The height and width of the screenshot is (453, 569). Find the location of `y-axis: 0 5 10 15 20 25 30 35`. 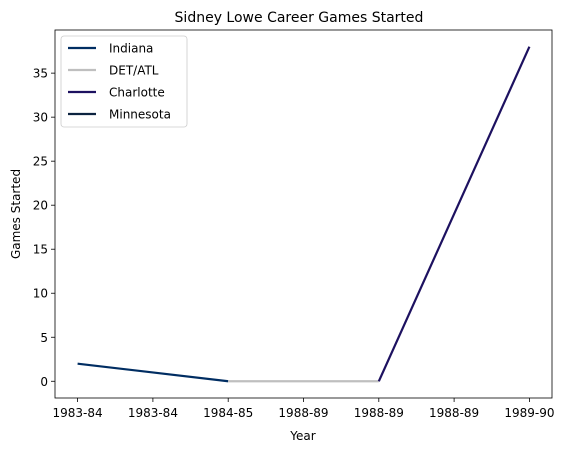

y-axis: 0 5 10 15 20 25 30 35 is located at coordinates (44, 228).